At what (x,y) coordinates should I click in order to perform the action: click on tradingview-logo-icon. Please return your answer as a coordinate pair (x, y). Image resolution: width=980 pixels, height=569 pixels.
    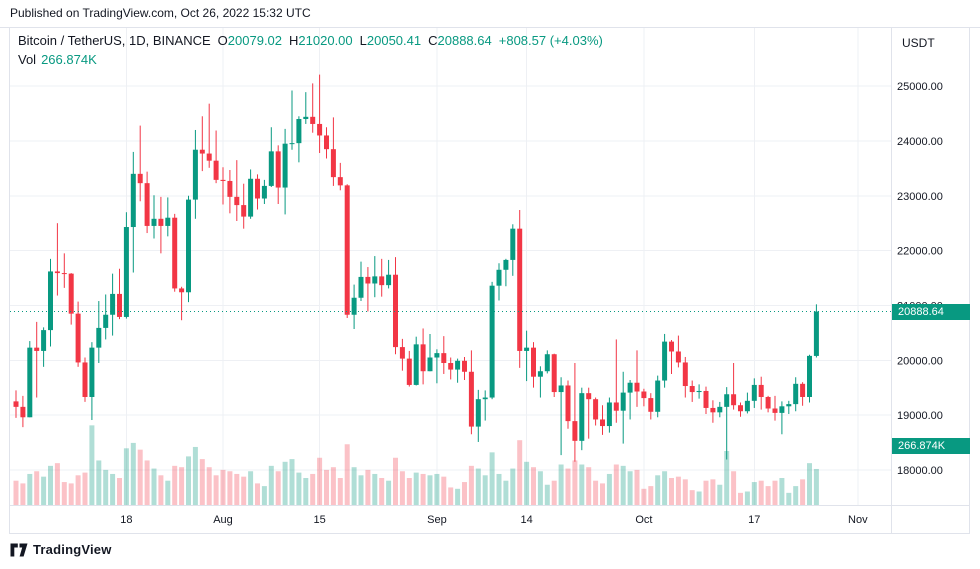
    Looking at the image, I should click on (19, 550).